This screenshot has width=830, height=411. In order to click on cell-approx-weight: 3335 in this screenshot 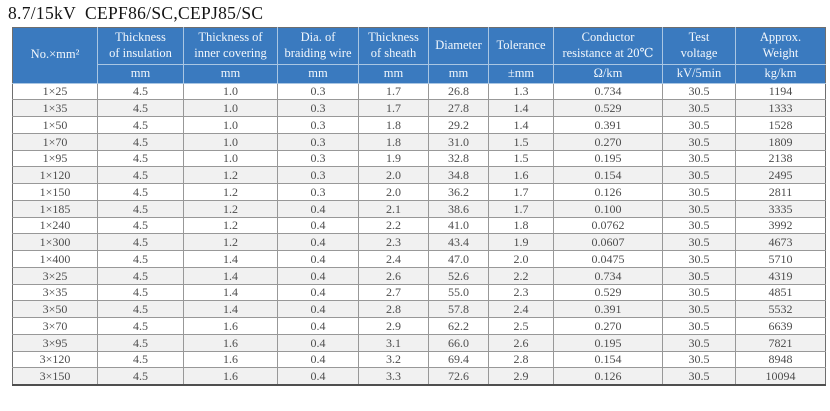, I will do `click(780, 208)`.